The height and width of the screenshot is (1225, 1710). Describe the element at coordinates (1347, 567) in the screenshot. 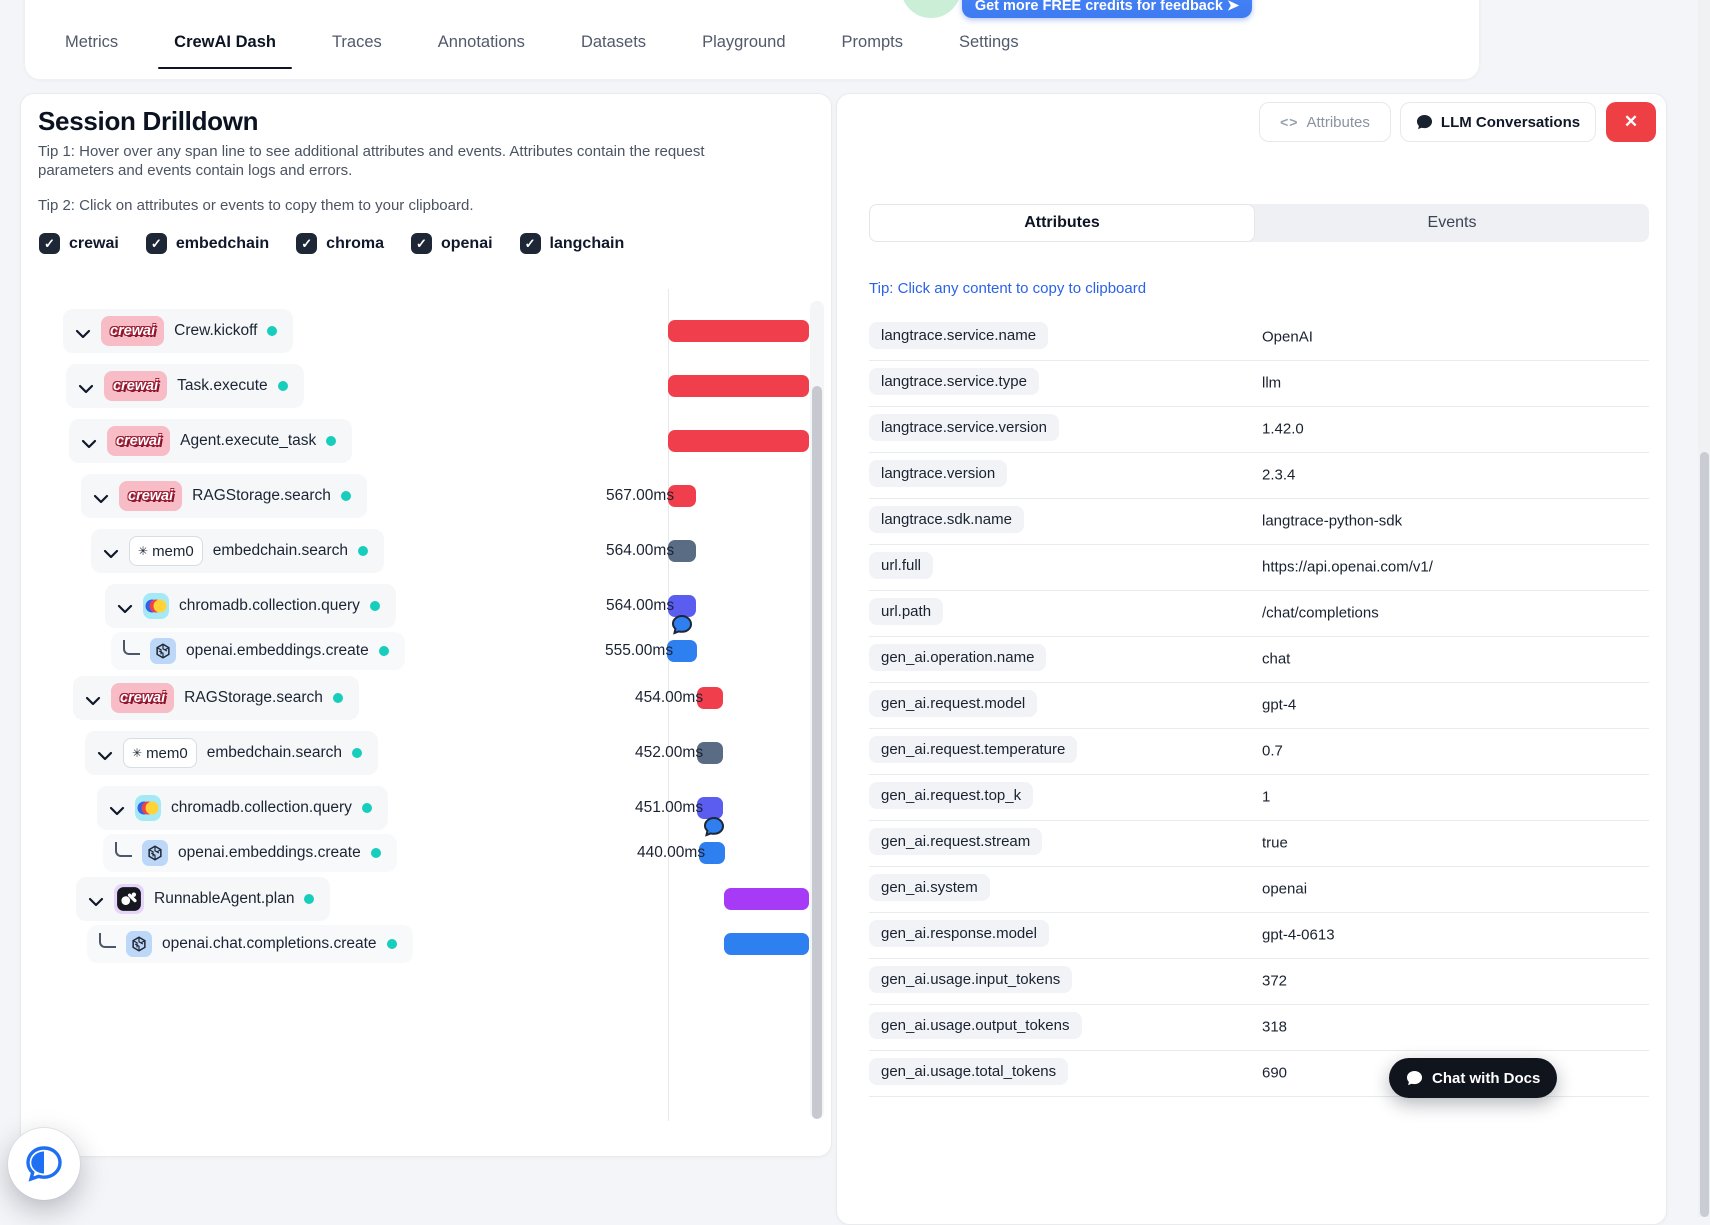

I see `attribute-value: https://api.openai.com/v1/` at that location.